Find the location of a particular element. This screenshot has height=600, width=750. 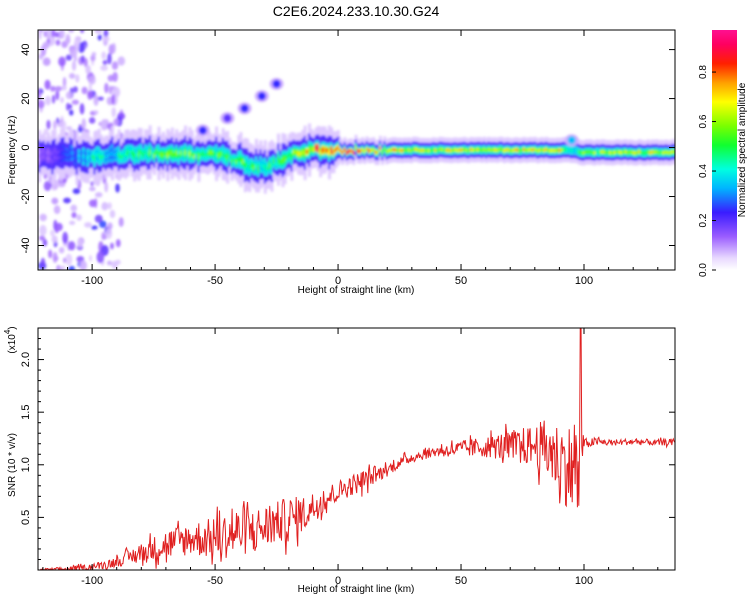

heatmap-xtick-label: -100 is located at coordinates (92, 281).